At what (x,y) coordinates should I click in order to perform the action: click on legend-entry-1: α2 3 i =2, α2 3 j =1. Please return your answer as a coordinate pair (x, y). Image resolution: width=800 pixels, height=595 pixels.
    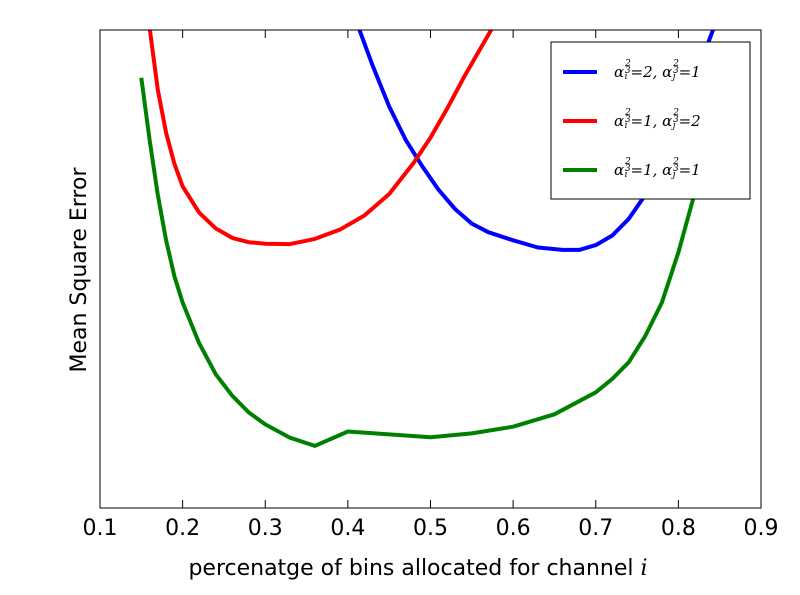
    Looking at the image, I should click on (632, 70).